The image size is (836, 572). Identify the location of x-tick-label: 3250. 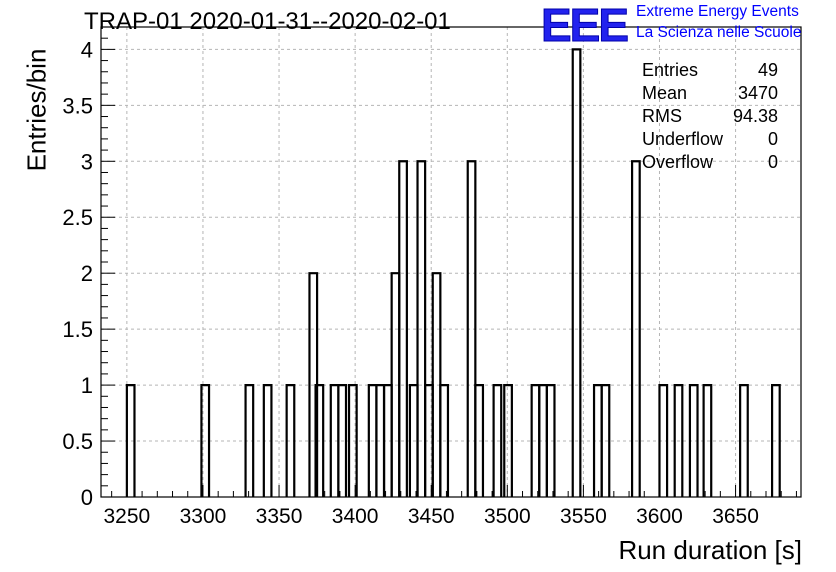
(127, 516).